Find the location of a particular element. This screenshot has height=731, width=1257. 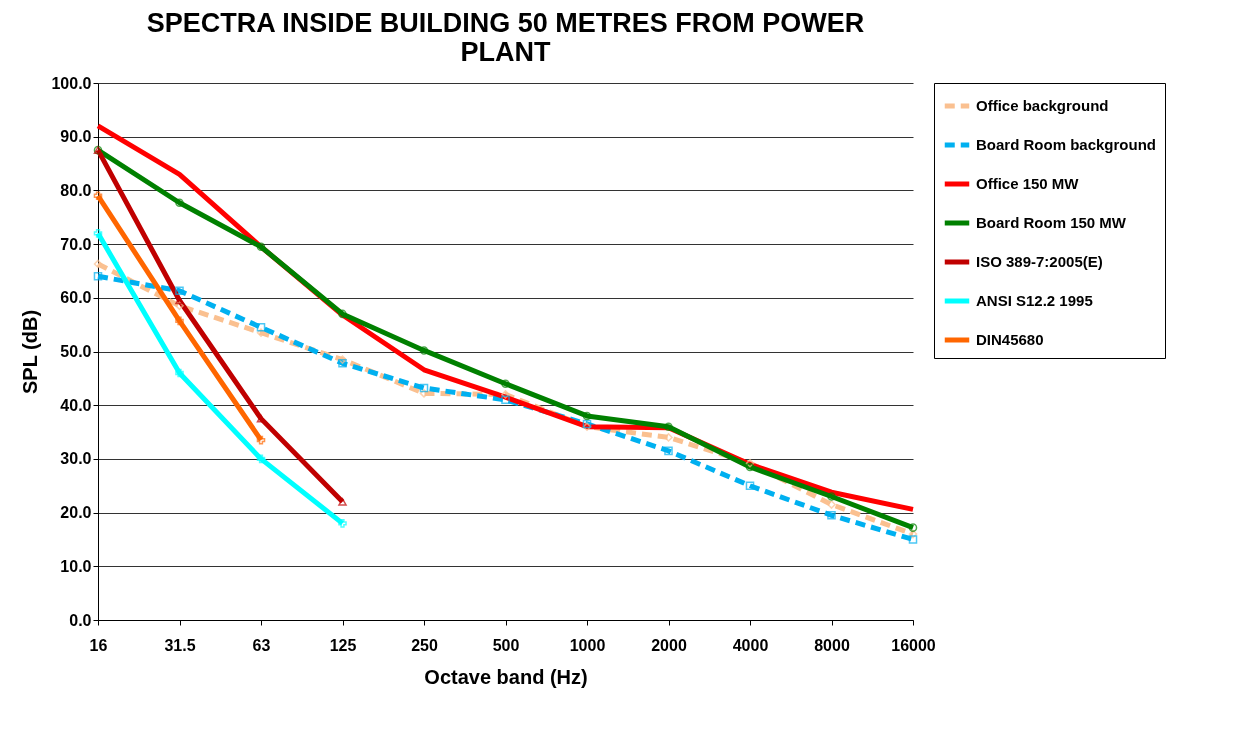

y-tick-label: 70.0 is located at coordinates (76, 244).